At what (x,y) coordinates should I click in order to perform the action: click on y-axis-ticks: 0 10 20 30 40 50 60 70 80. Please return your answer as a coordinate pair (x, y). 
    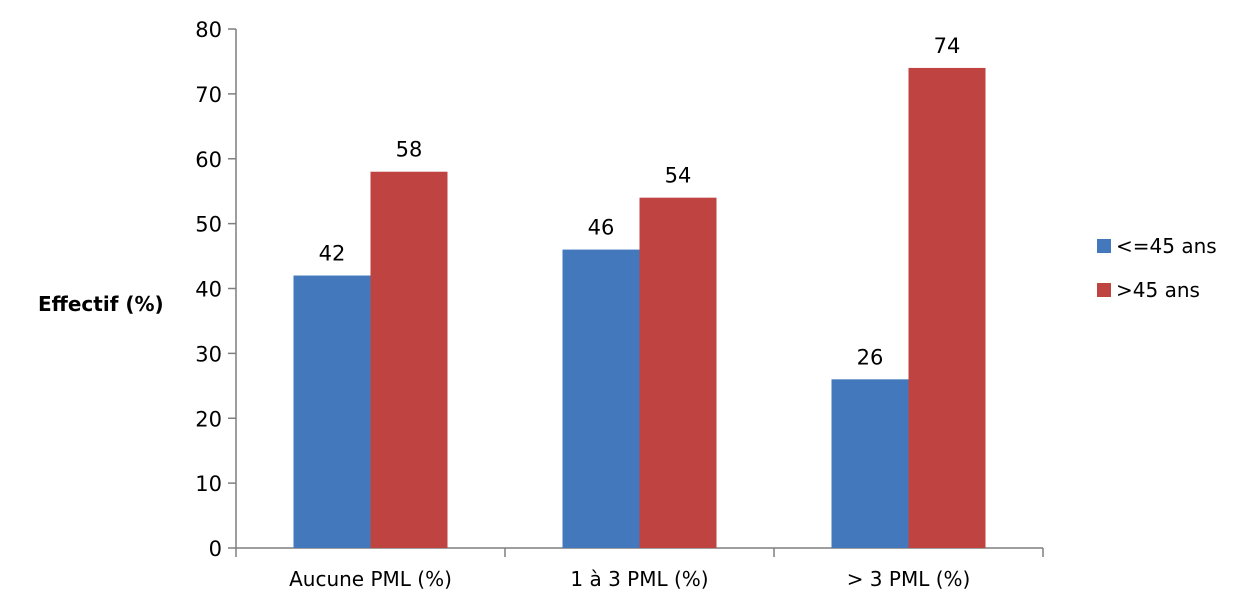
    Looking at the image, I should click on (215, 289).